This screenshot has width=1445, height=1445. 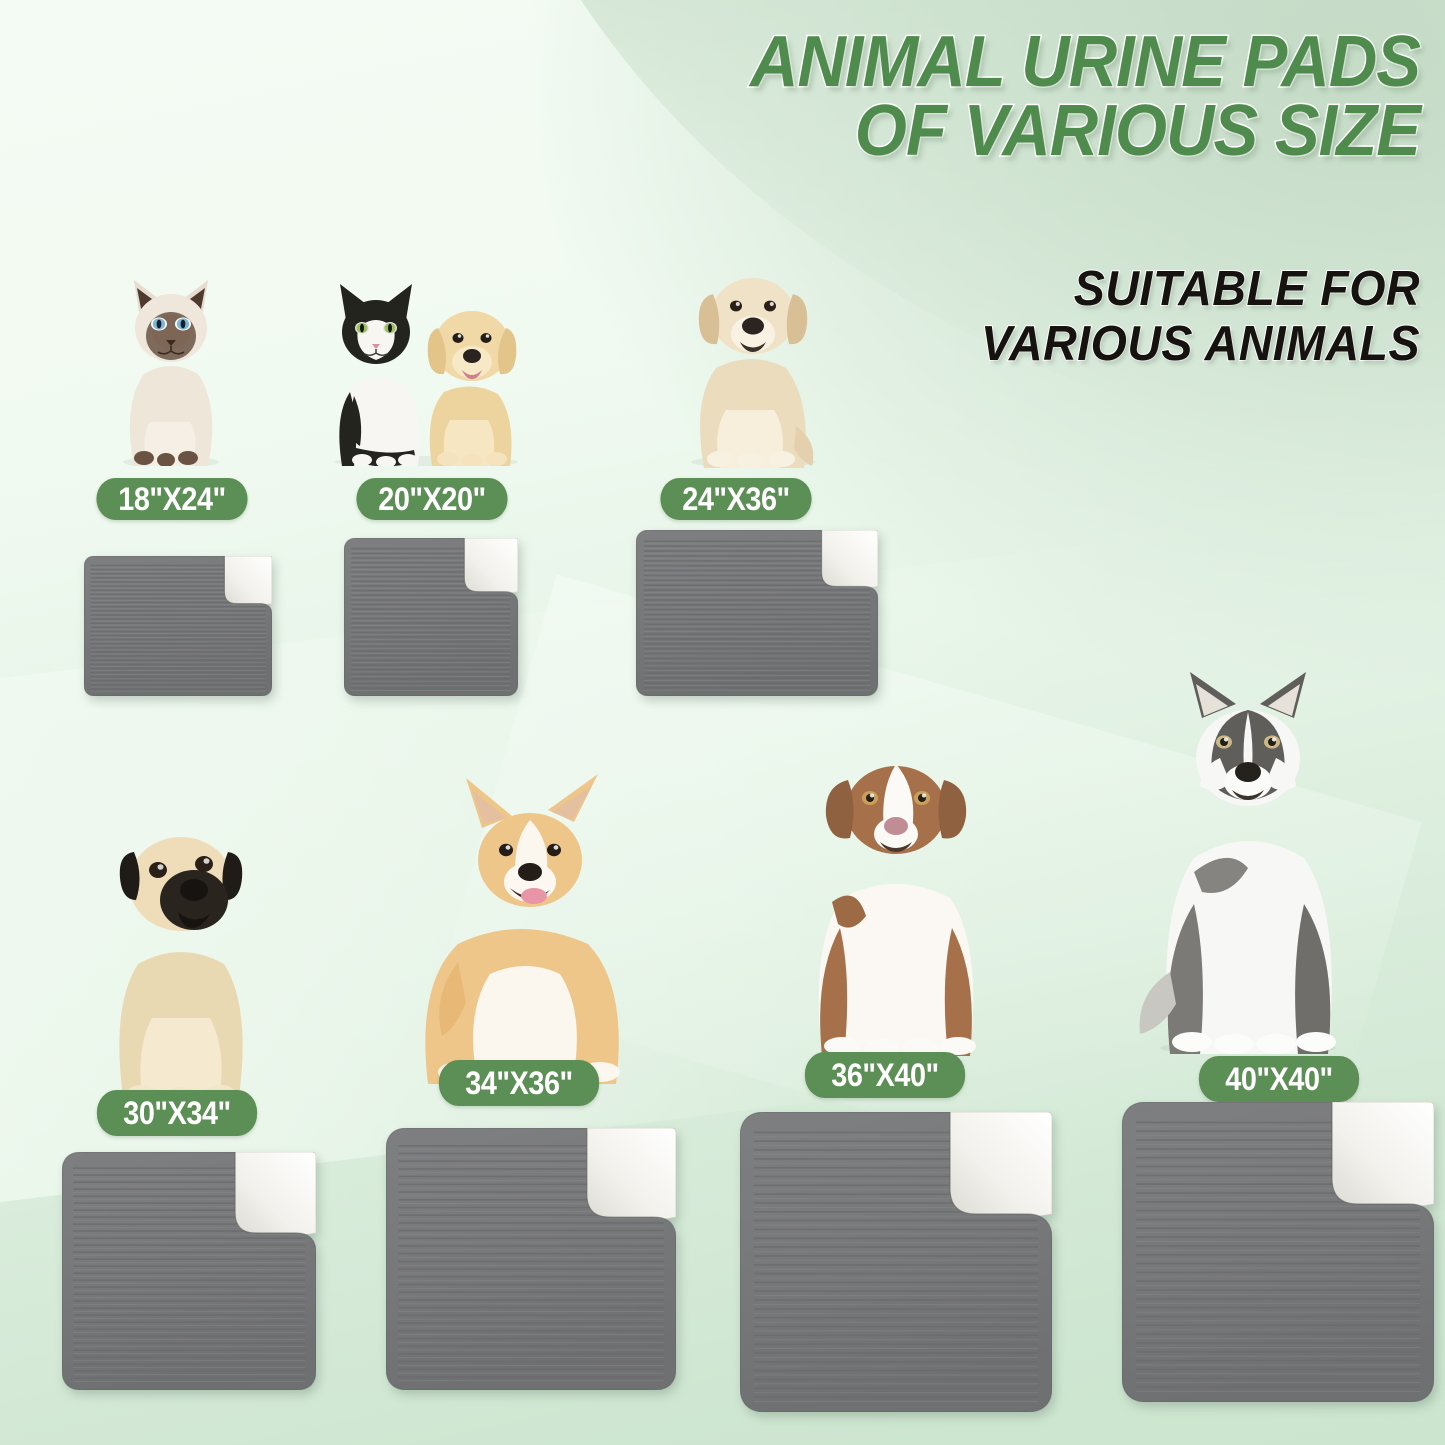 What do you see at coordinates (1279, 1079) in the screenshot?
I see `size-badge: 40"X40"` at bounding box center [1279, 1079].